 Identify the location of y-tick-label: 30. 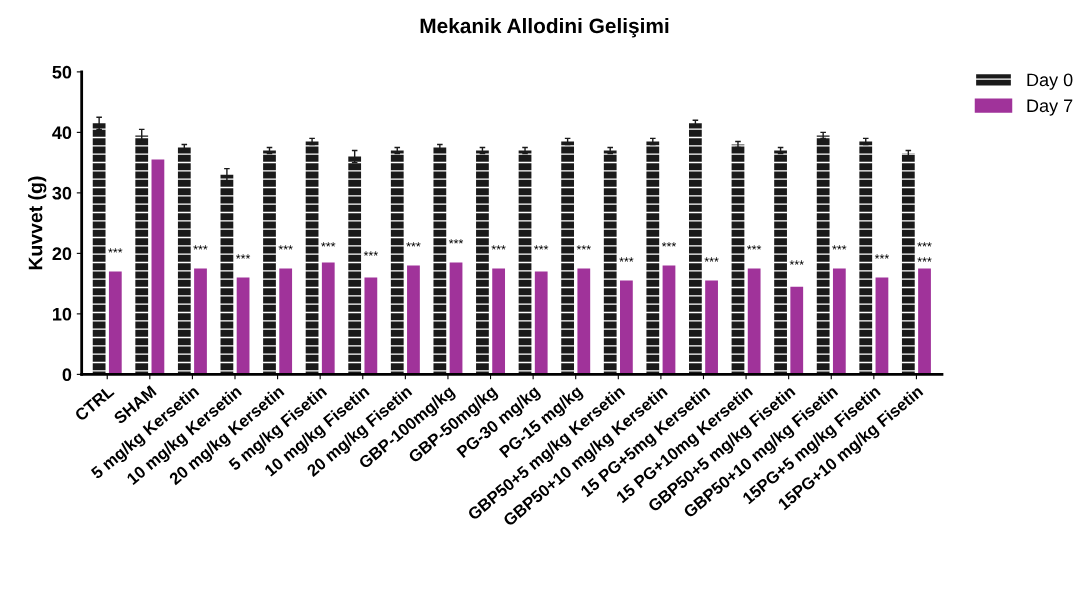
(62, 193).